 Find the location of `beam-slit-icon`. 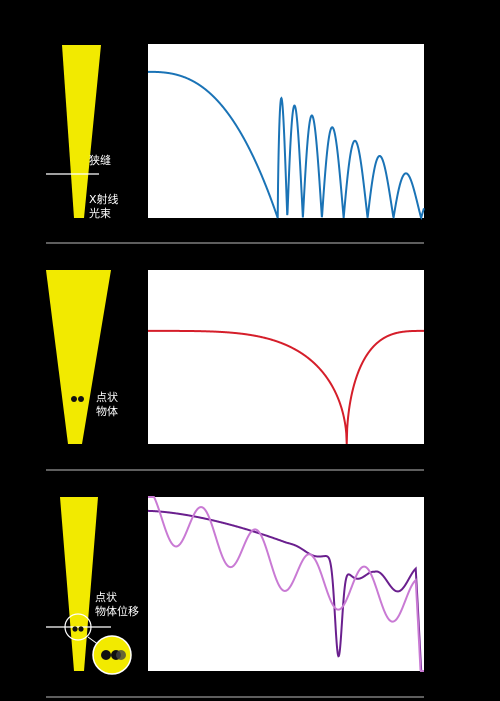

beam-slit-icon is located at coordinates (81, 131).